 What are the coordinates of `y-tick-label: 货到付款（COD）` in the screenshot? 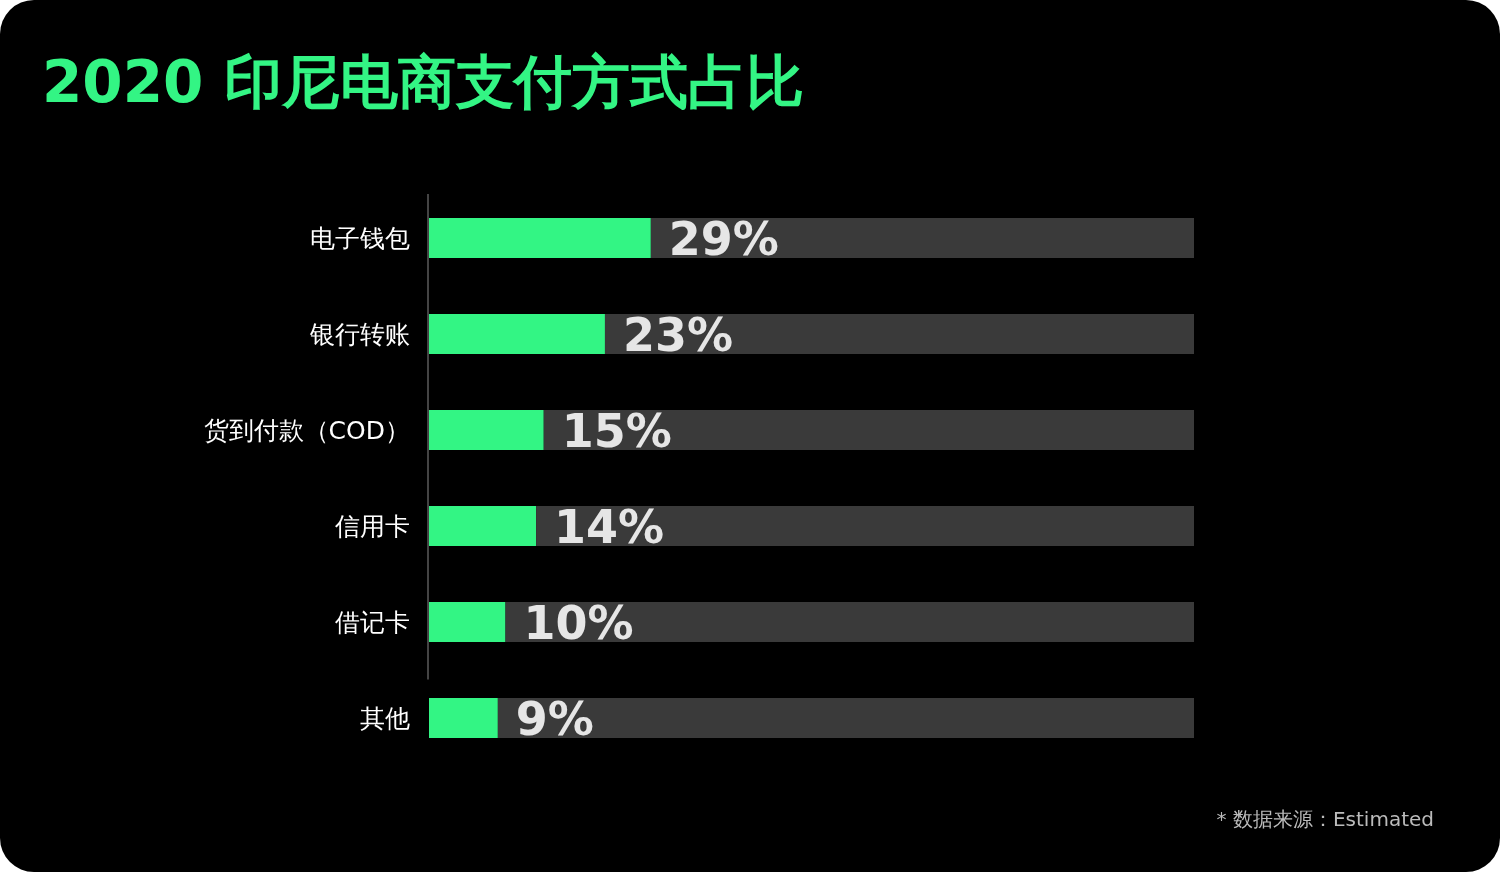 It's located at (306, 430).